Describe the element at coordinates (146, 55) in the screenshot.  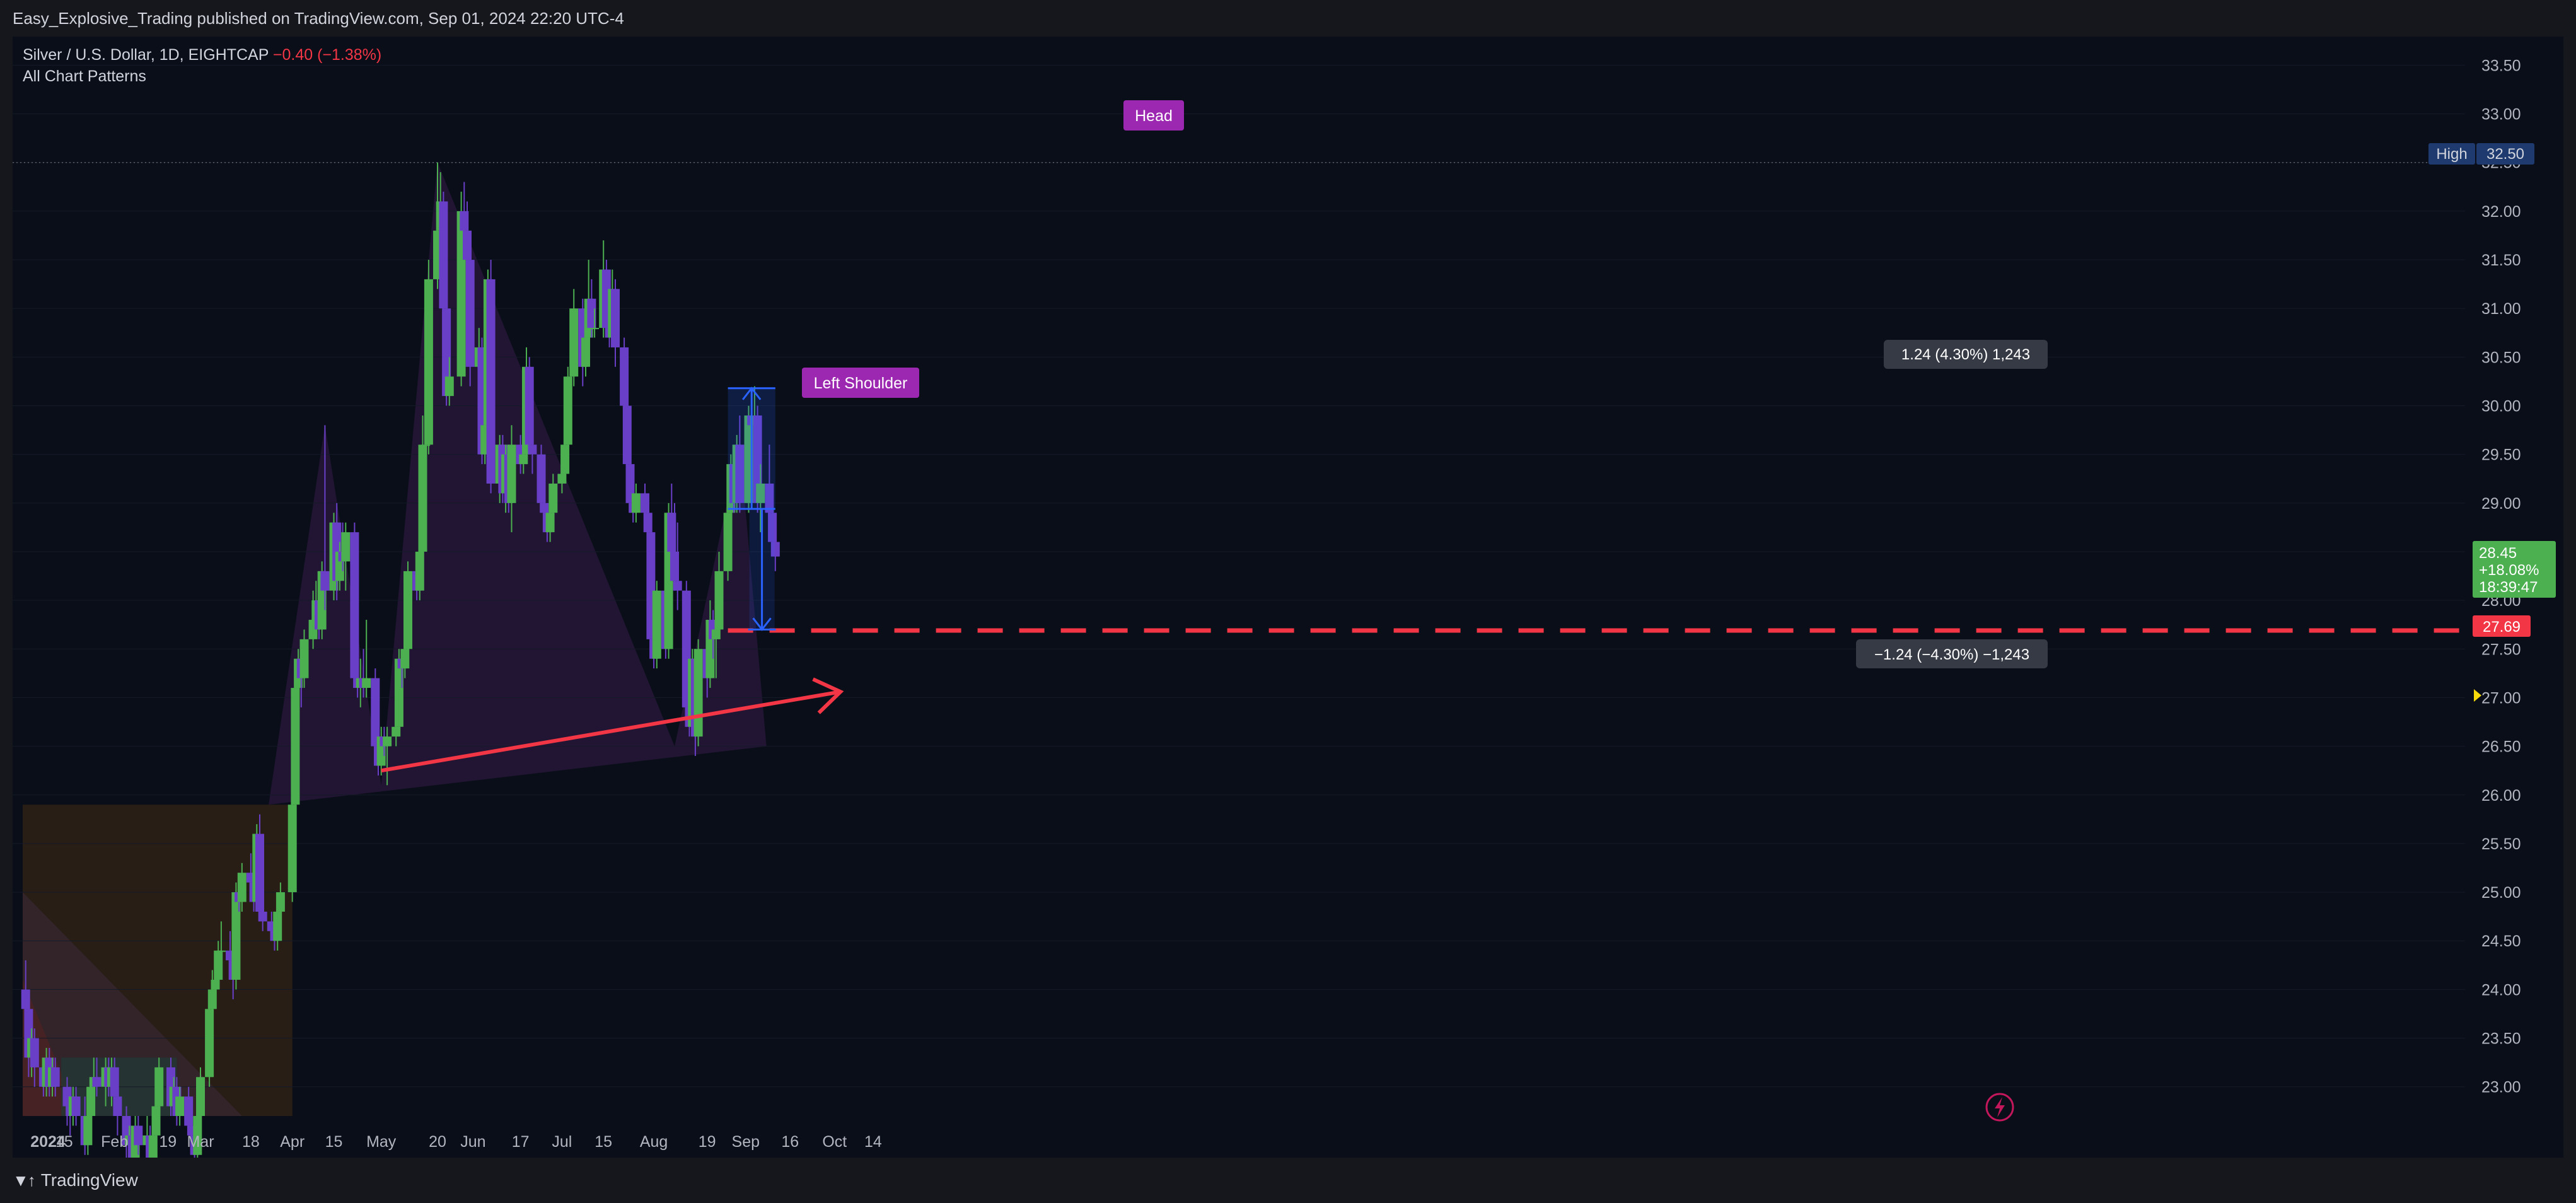
I see `symbol-info: Silver / U.S. Dollar, 1D, EIGHTCAP` at that location.